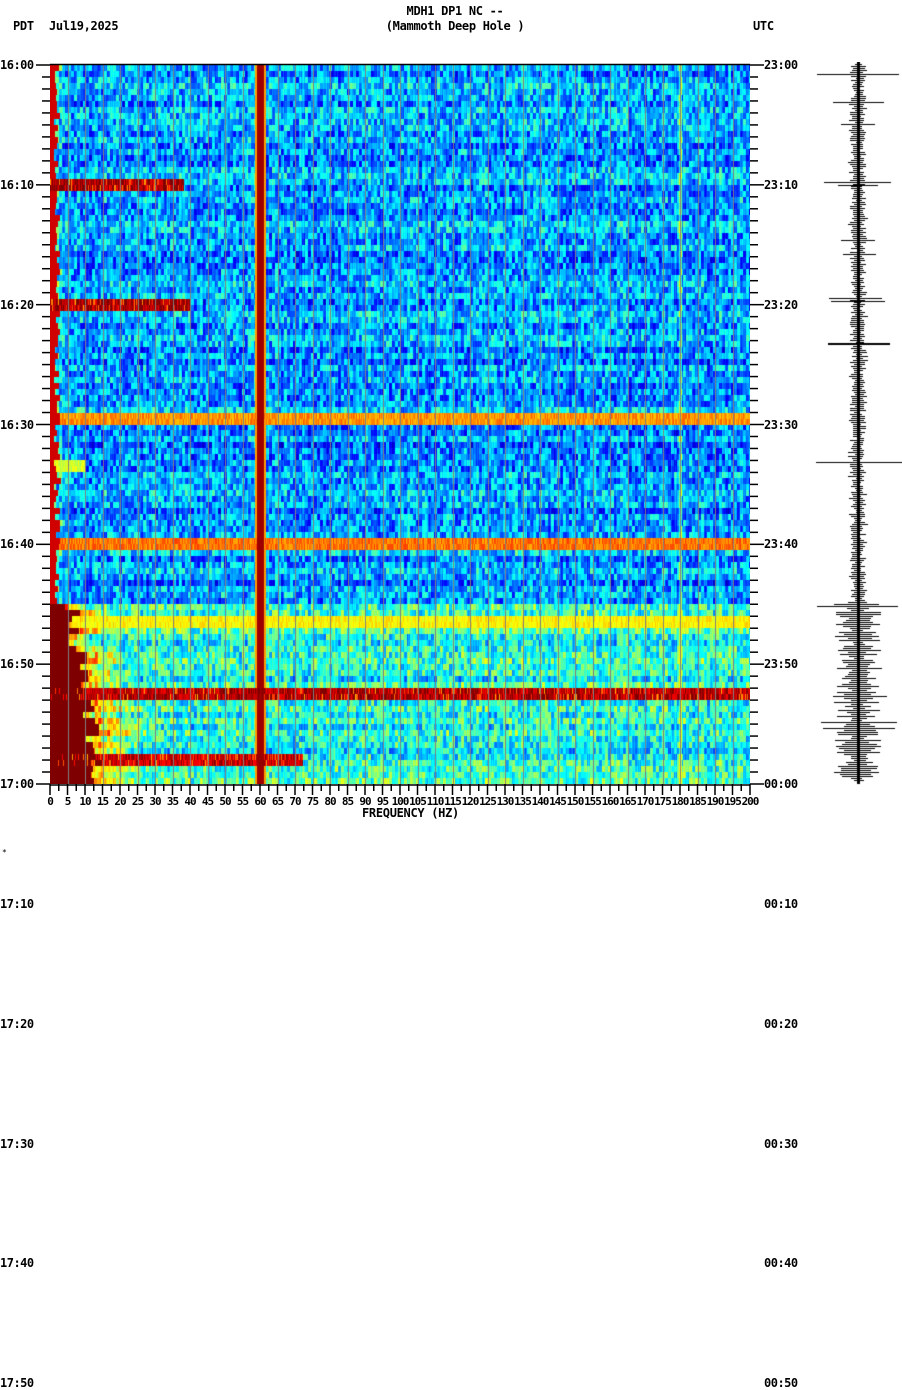 This screenshot has height=1390, width=902. I want to click on y-tick-label-left: 16:10, so click(17, 184).